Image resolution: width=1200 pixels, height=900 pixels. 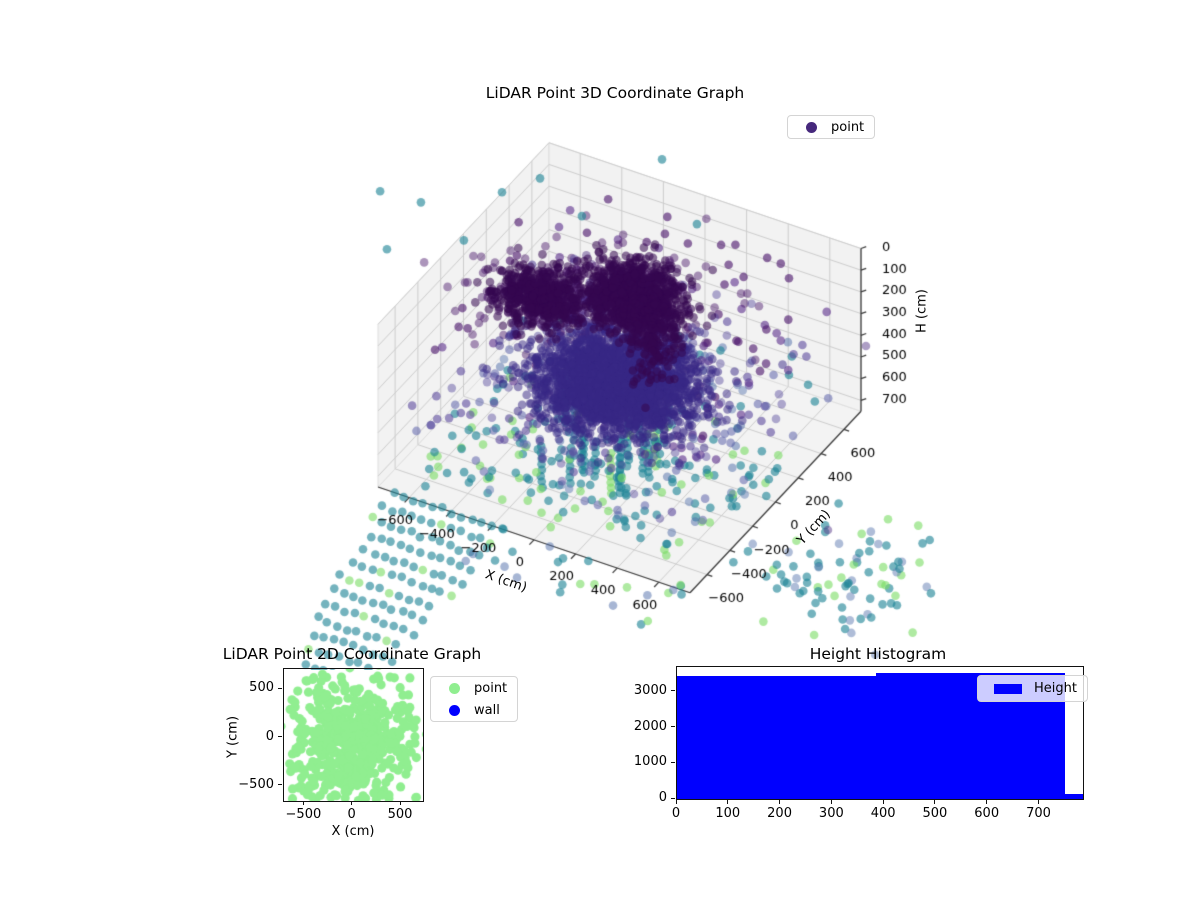 I want to click on tick-label: 200, so click(x=779, y=813).